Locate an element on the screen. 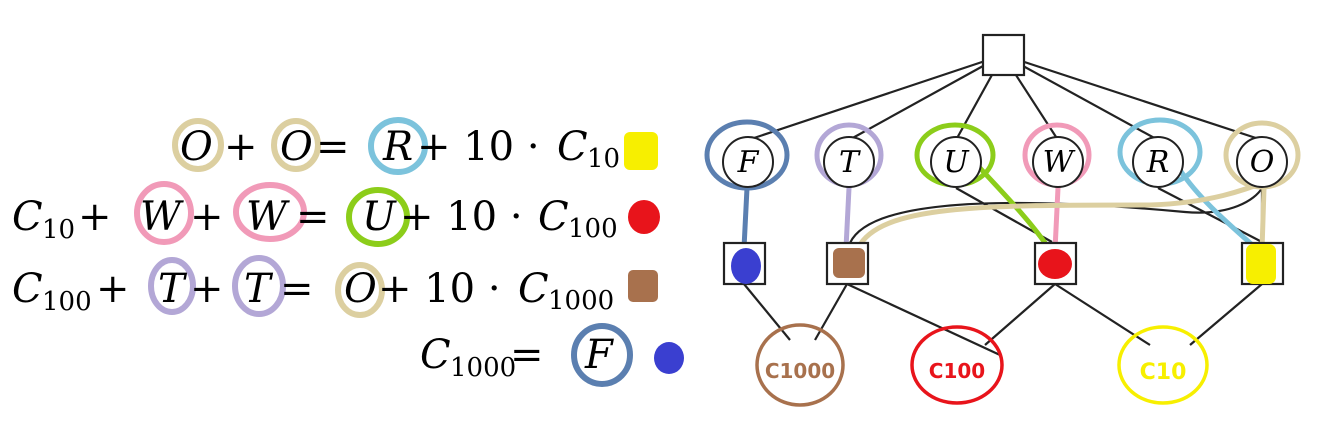  variable-node-o: O is located at coordinates (1262, 155).